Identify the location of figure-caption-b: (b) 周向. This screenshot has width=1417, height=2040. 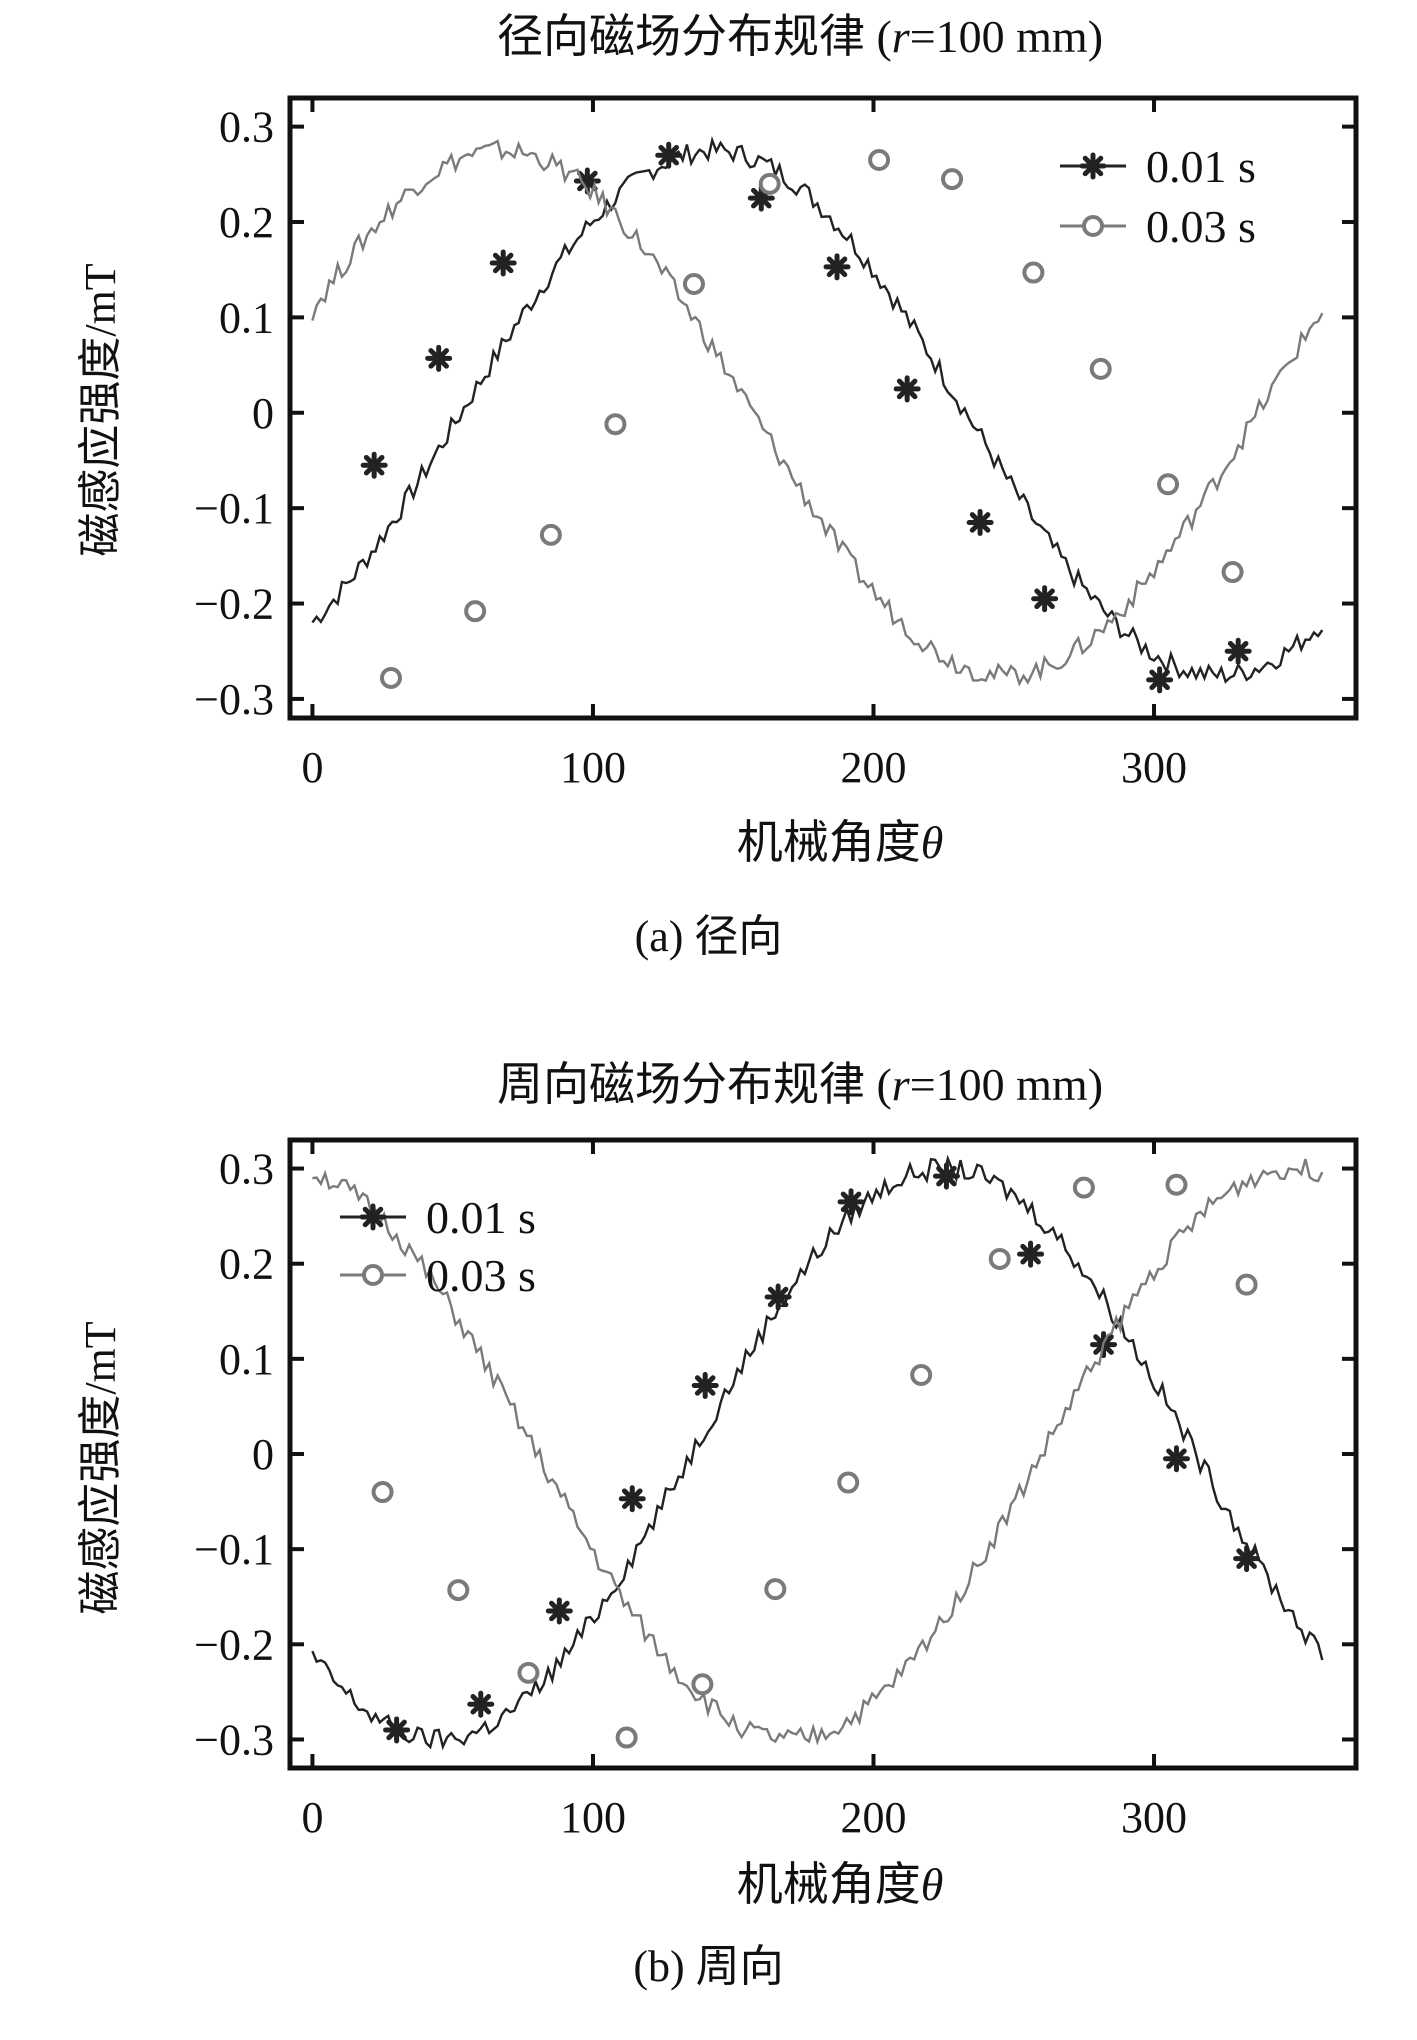
(708, 1966).